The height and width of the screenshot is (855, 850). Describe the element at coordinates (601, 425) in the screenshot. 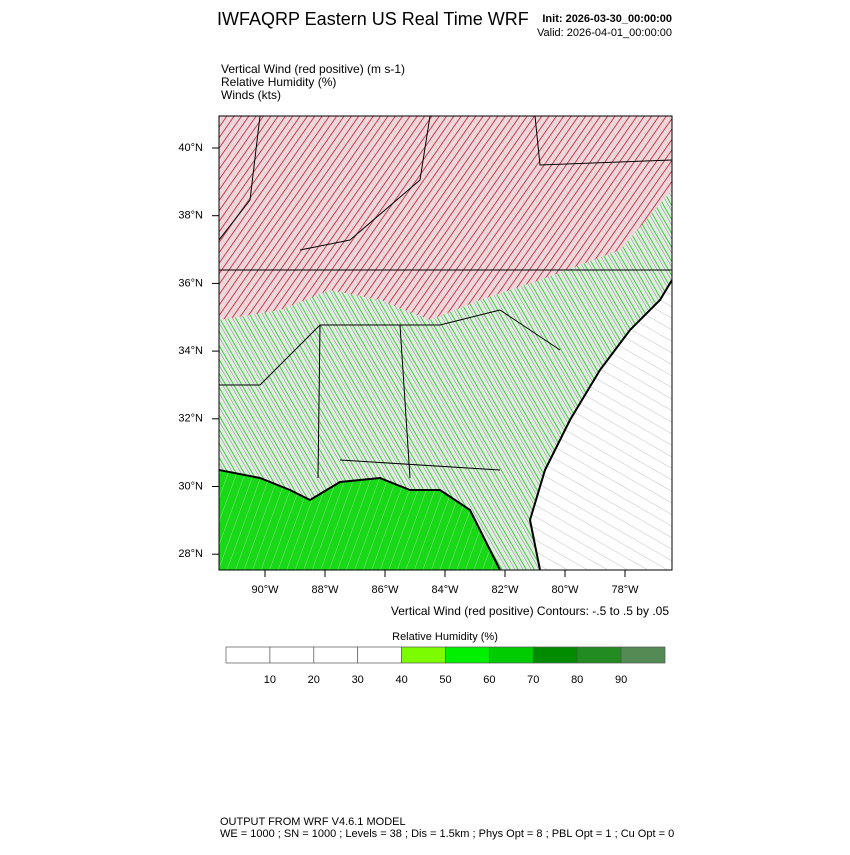

I see `atlantic-field` at that location.